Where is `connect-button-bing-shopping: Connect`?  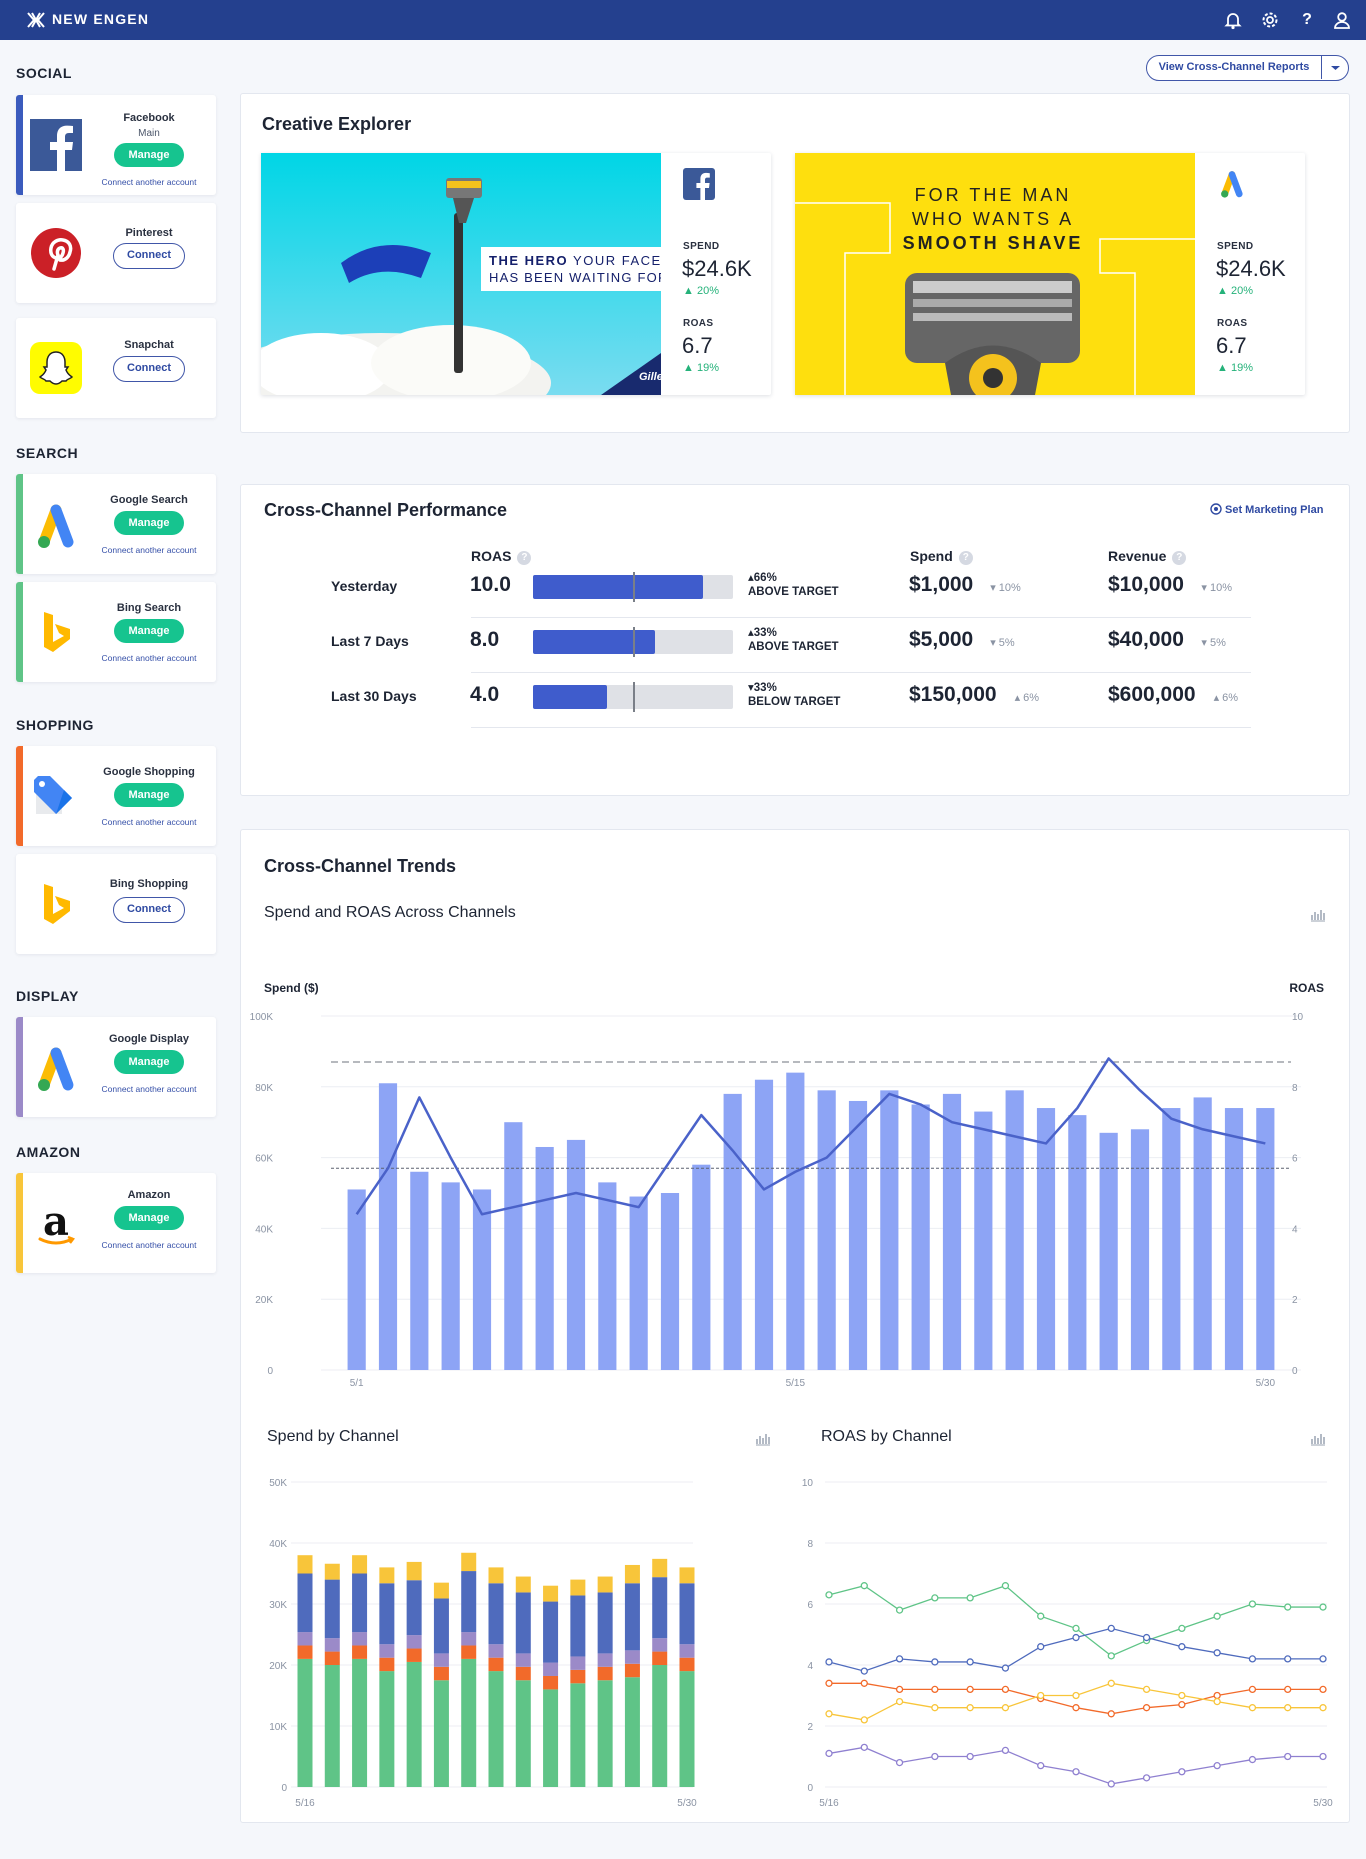 connect-button-bing-shopping: Connect is located at coordinates (149, 910).